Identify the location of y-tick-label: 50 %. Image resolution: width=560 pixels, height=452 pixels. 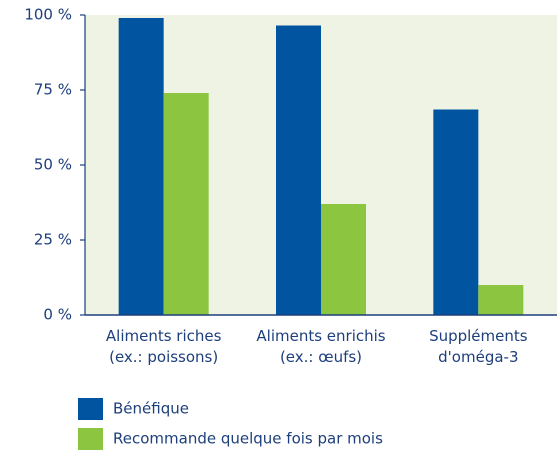
(53, 165).